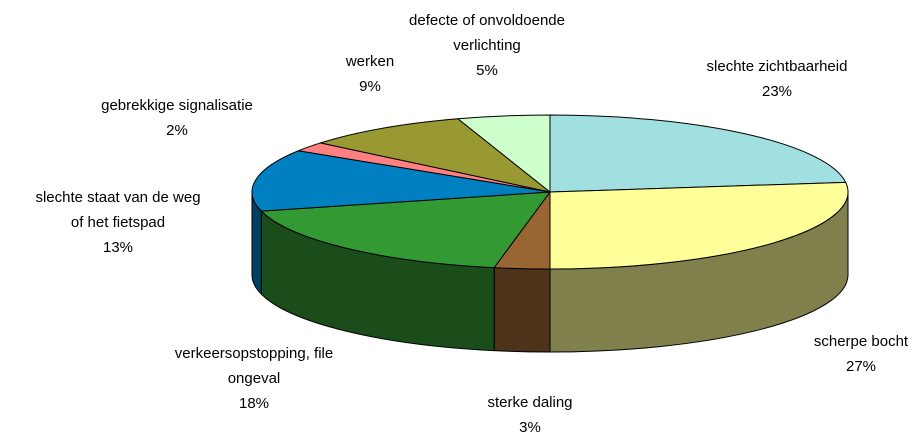 This screenshot has height=441, width=920. Describe the element at coordinates (487, 33) in the screenshot. I see `slice-label: defecte of onvoldoende verlichting` at that location.